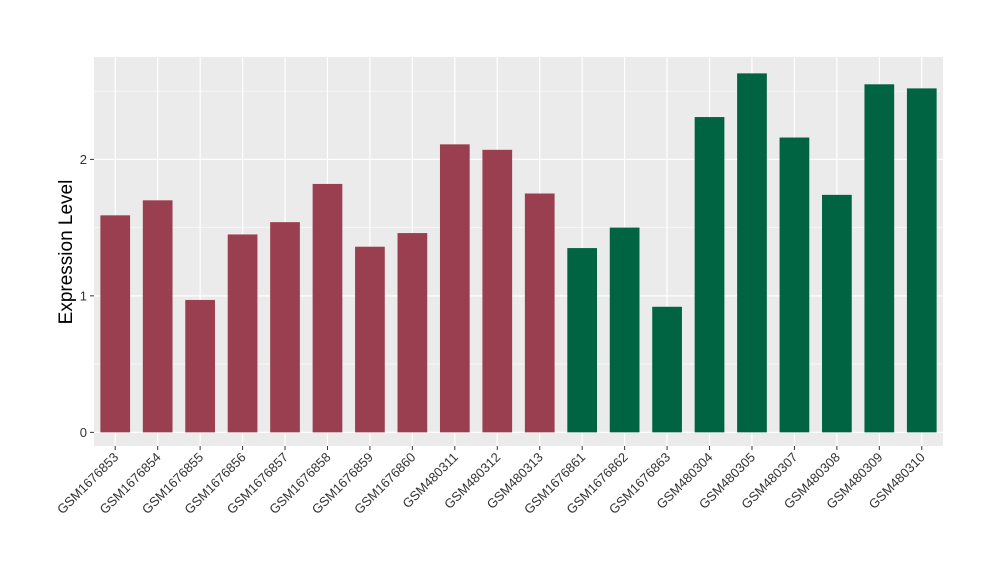 Image resolution: width=1000 pixels, height=580 pixels. Describe the element at coordinates (83, 432) in the screenshot. I see `y-tick-label: 0` at that location.